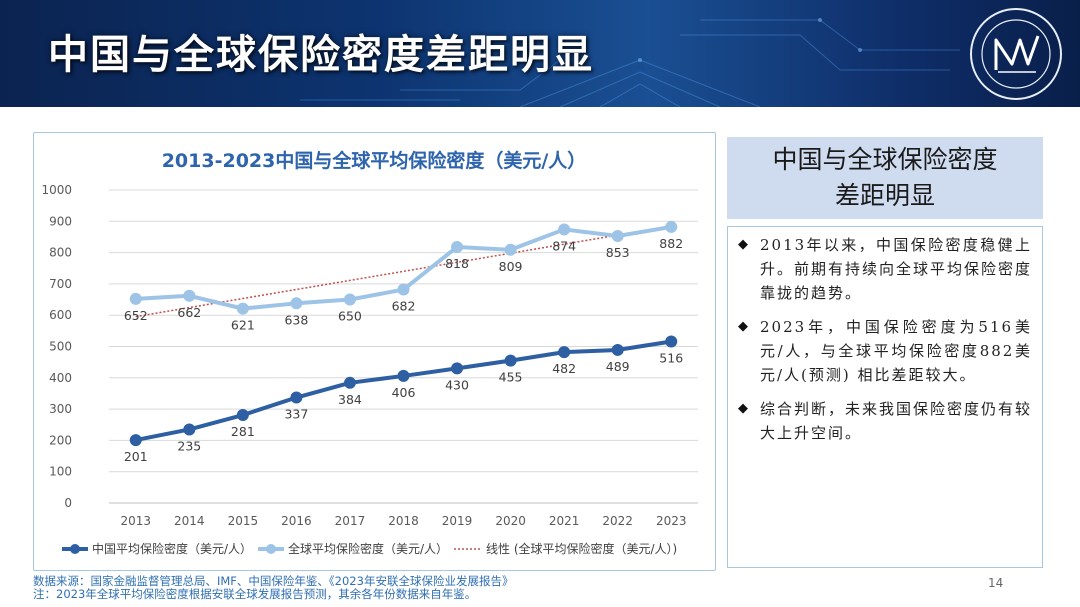 Image resolution: width=1080 pixels, height=607 pixels. What do you see at coordinates (403, 521) in the screenshot?
I see `x-tick-label: 2018` at bounding box center [403, 521].